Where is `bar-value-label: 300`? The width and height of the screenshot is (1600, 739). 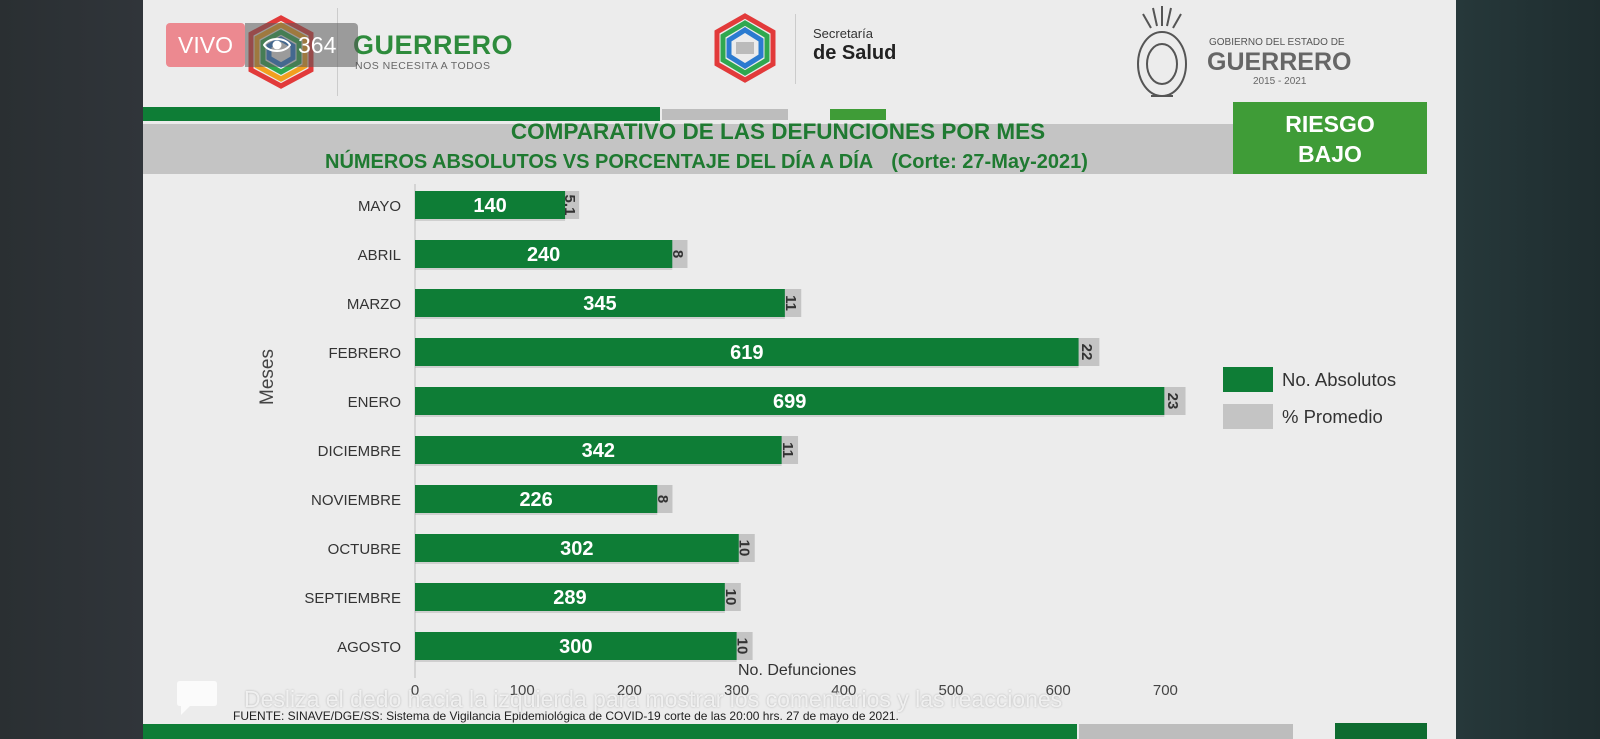
bar-value-label: 300 is located at coordinates (575, 647).